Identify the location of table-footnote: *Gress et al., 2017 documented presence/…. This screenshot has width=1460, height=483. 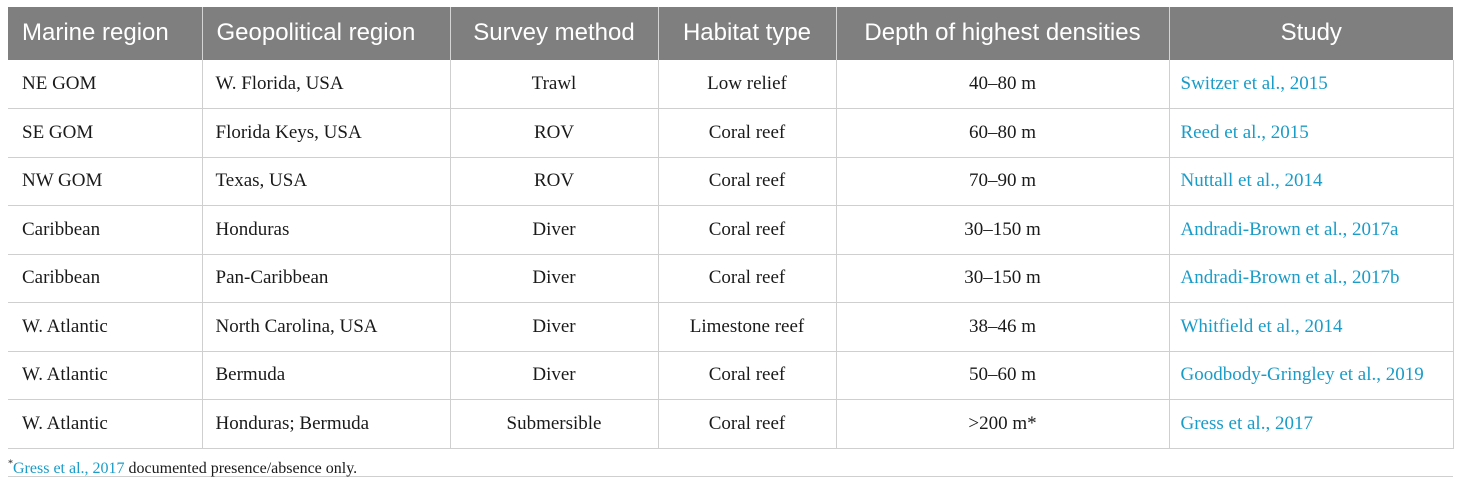
(730, 463).